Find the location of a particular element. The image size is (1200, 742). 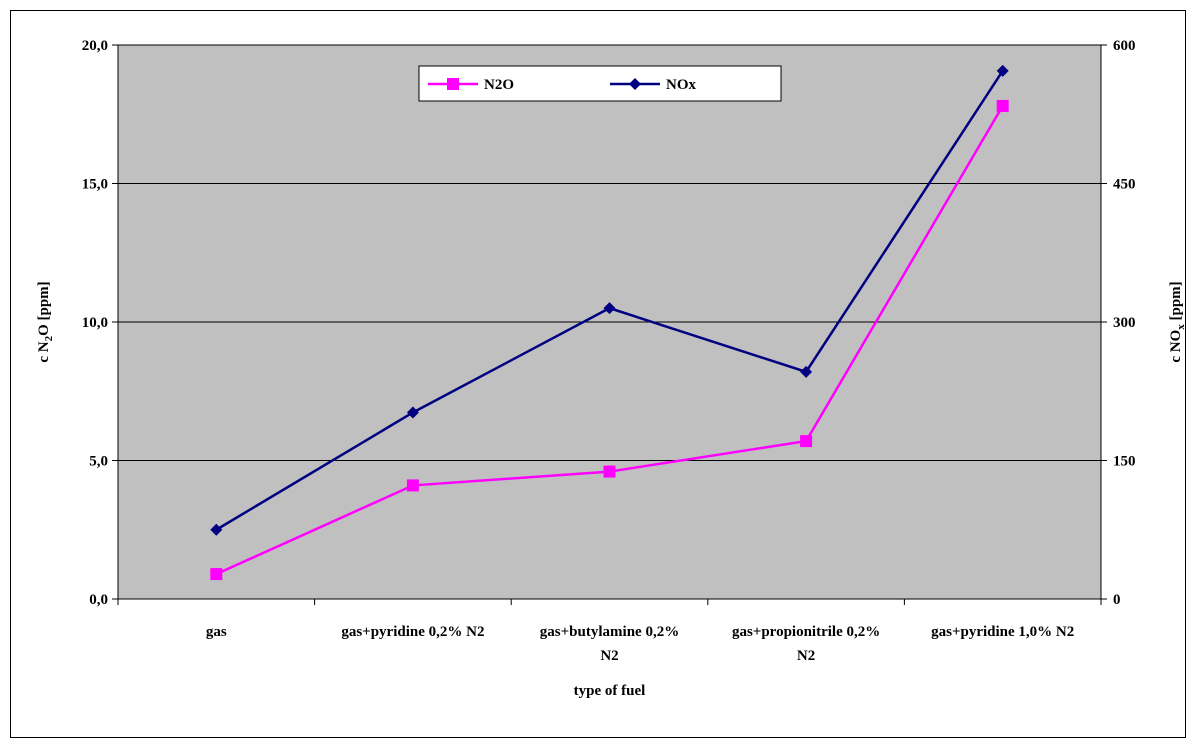

y-right-tick-label: 150 is located at coordinates (1124, 462).